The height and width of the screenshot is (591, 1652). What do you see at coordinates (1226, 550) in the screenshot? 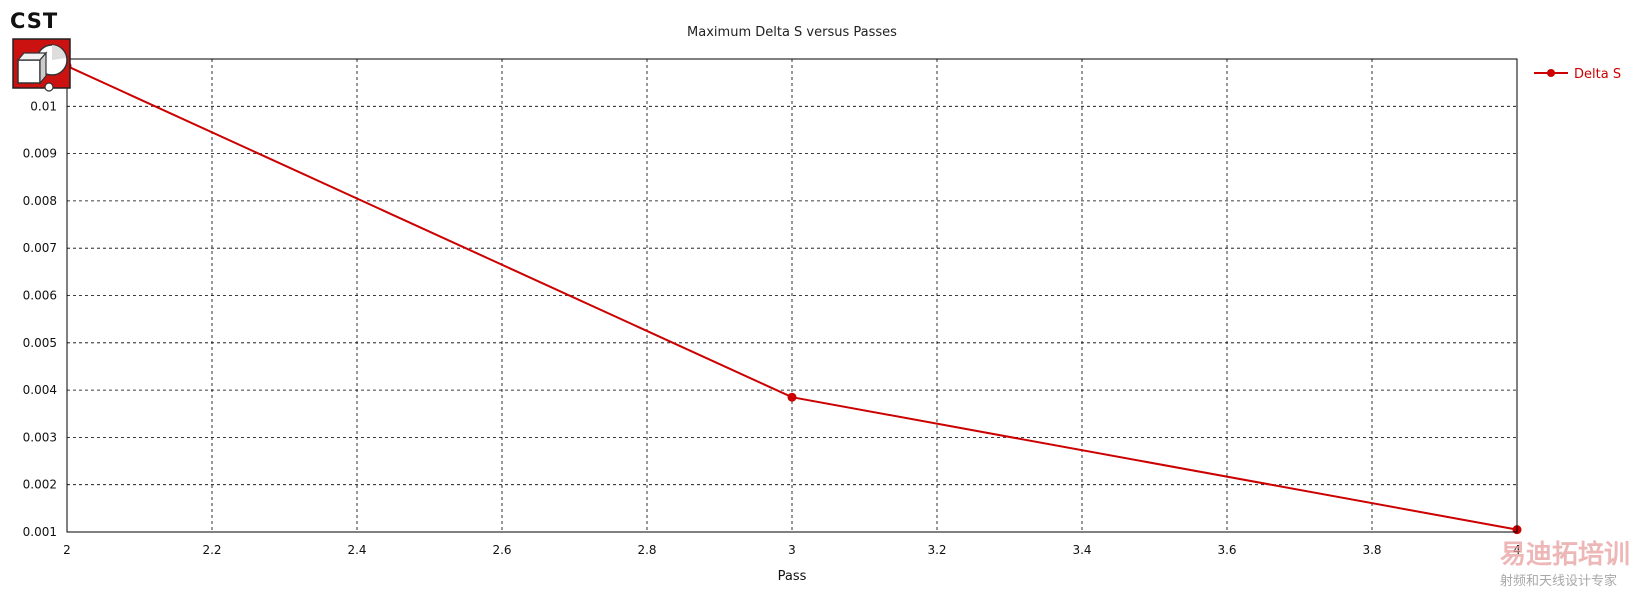
I see `x-tick-label: 3.6` at bounding box center [1226, 550].